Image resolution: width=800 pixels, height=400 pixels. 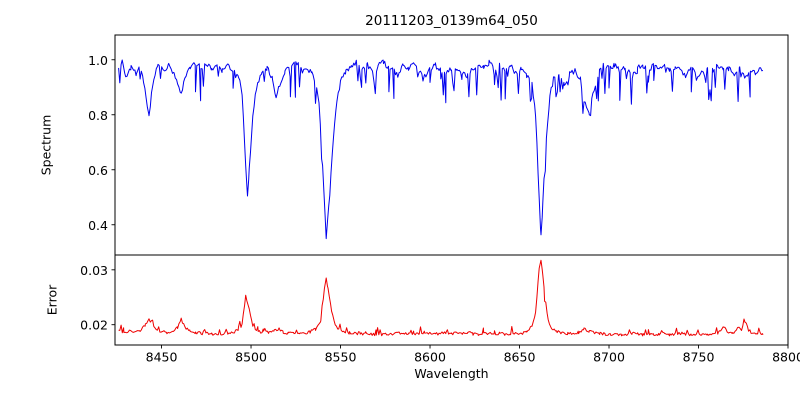 I want to click on x-tick-label: 8450, so click(x=162, y=357).